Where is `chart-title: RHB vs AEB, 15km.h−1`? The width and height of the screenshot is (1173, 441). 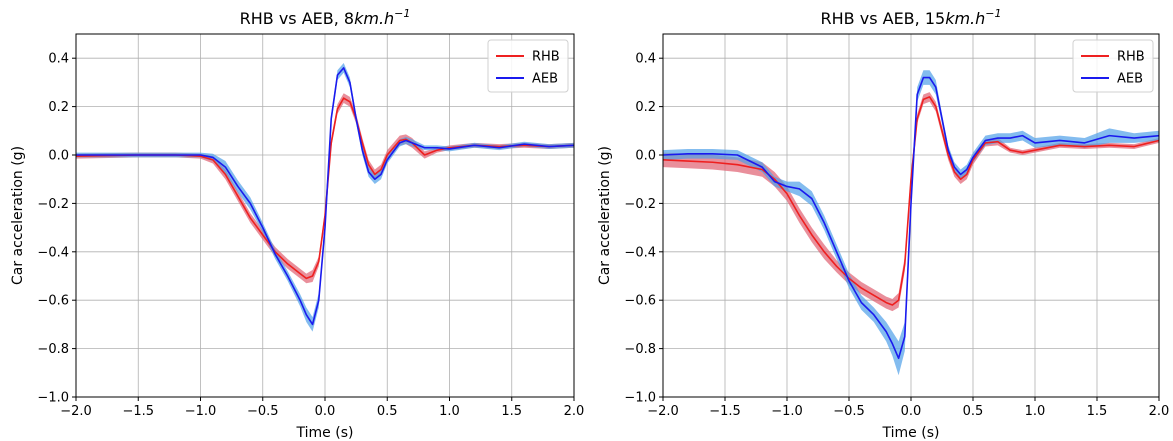 chart-title: RHB vs AEB, 15km.h−1 is located at coordinates (911, 17).